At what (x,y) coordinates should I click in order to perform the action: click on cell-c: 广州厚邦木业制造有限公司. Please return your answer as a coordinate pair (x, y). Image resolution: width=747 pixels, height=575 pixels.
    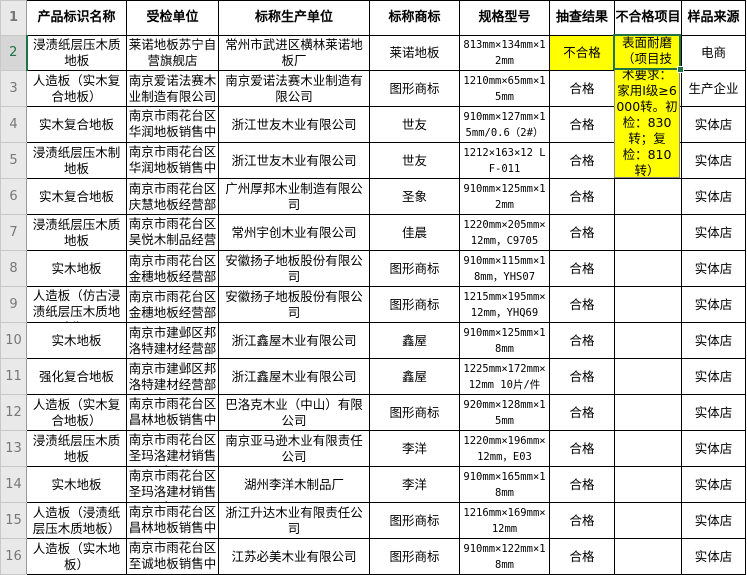
    Looking at the image, I should click on (294, 196).